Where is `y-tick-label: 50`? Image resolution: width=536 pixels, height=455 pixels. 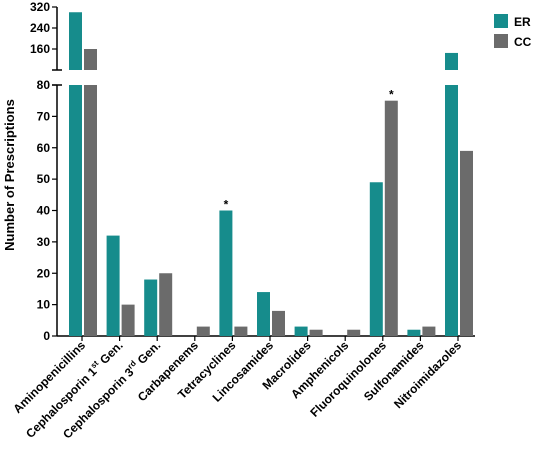 y-tick-label: 50 is located at coordinates (44, 179).